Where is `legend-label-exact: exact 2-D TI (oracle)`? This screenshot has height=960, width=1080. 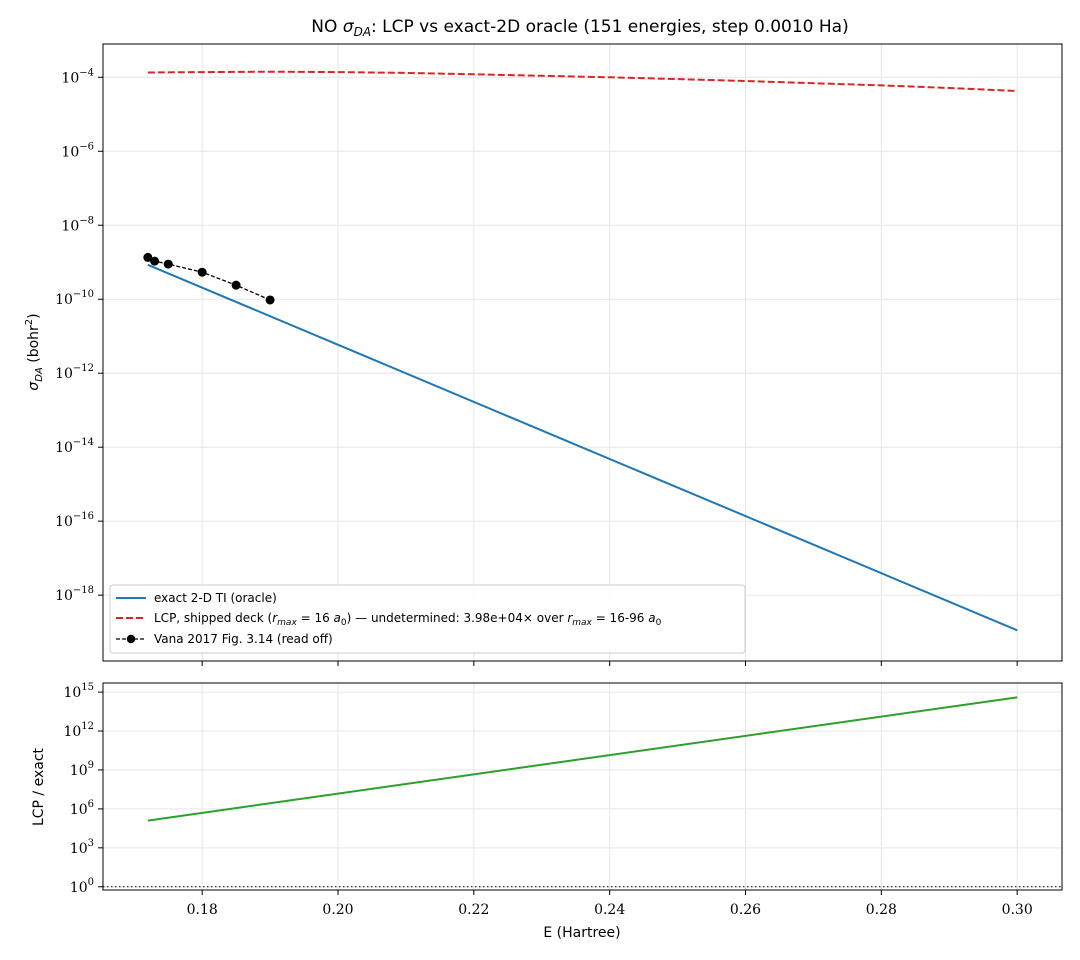 legend-label-exact: exact 2-D TI (oracle) is located at coordinates (215, 598).